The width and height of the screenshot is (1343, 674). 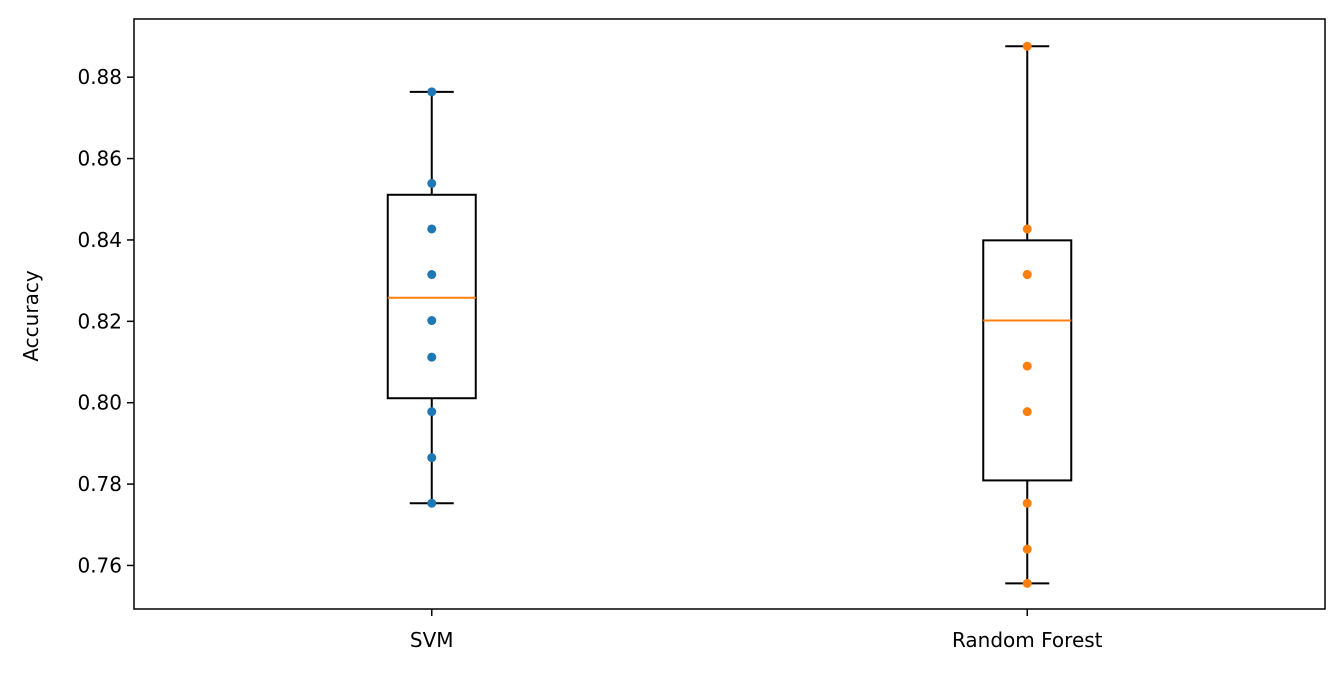 I want to click on y-tick-label: 0.88, so click(x=99, y=77).